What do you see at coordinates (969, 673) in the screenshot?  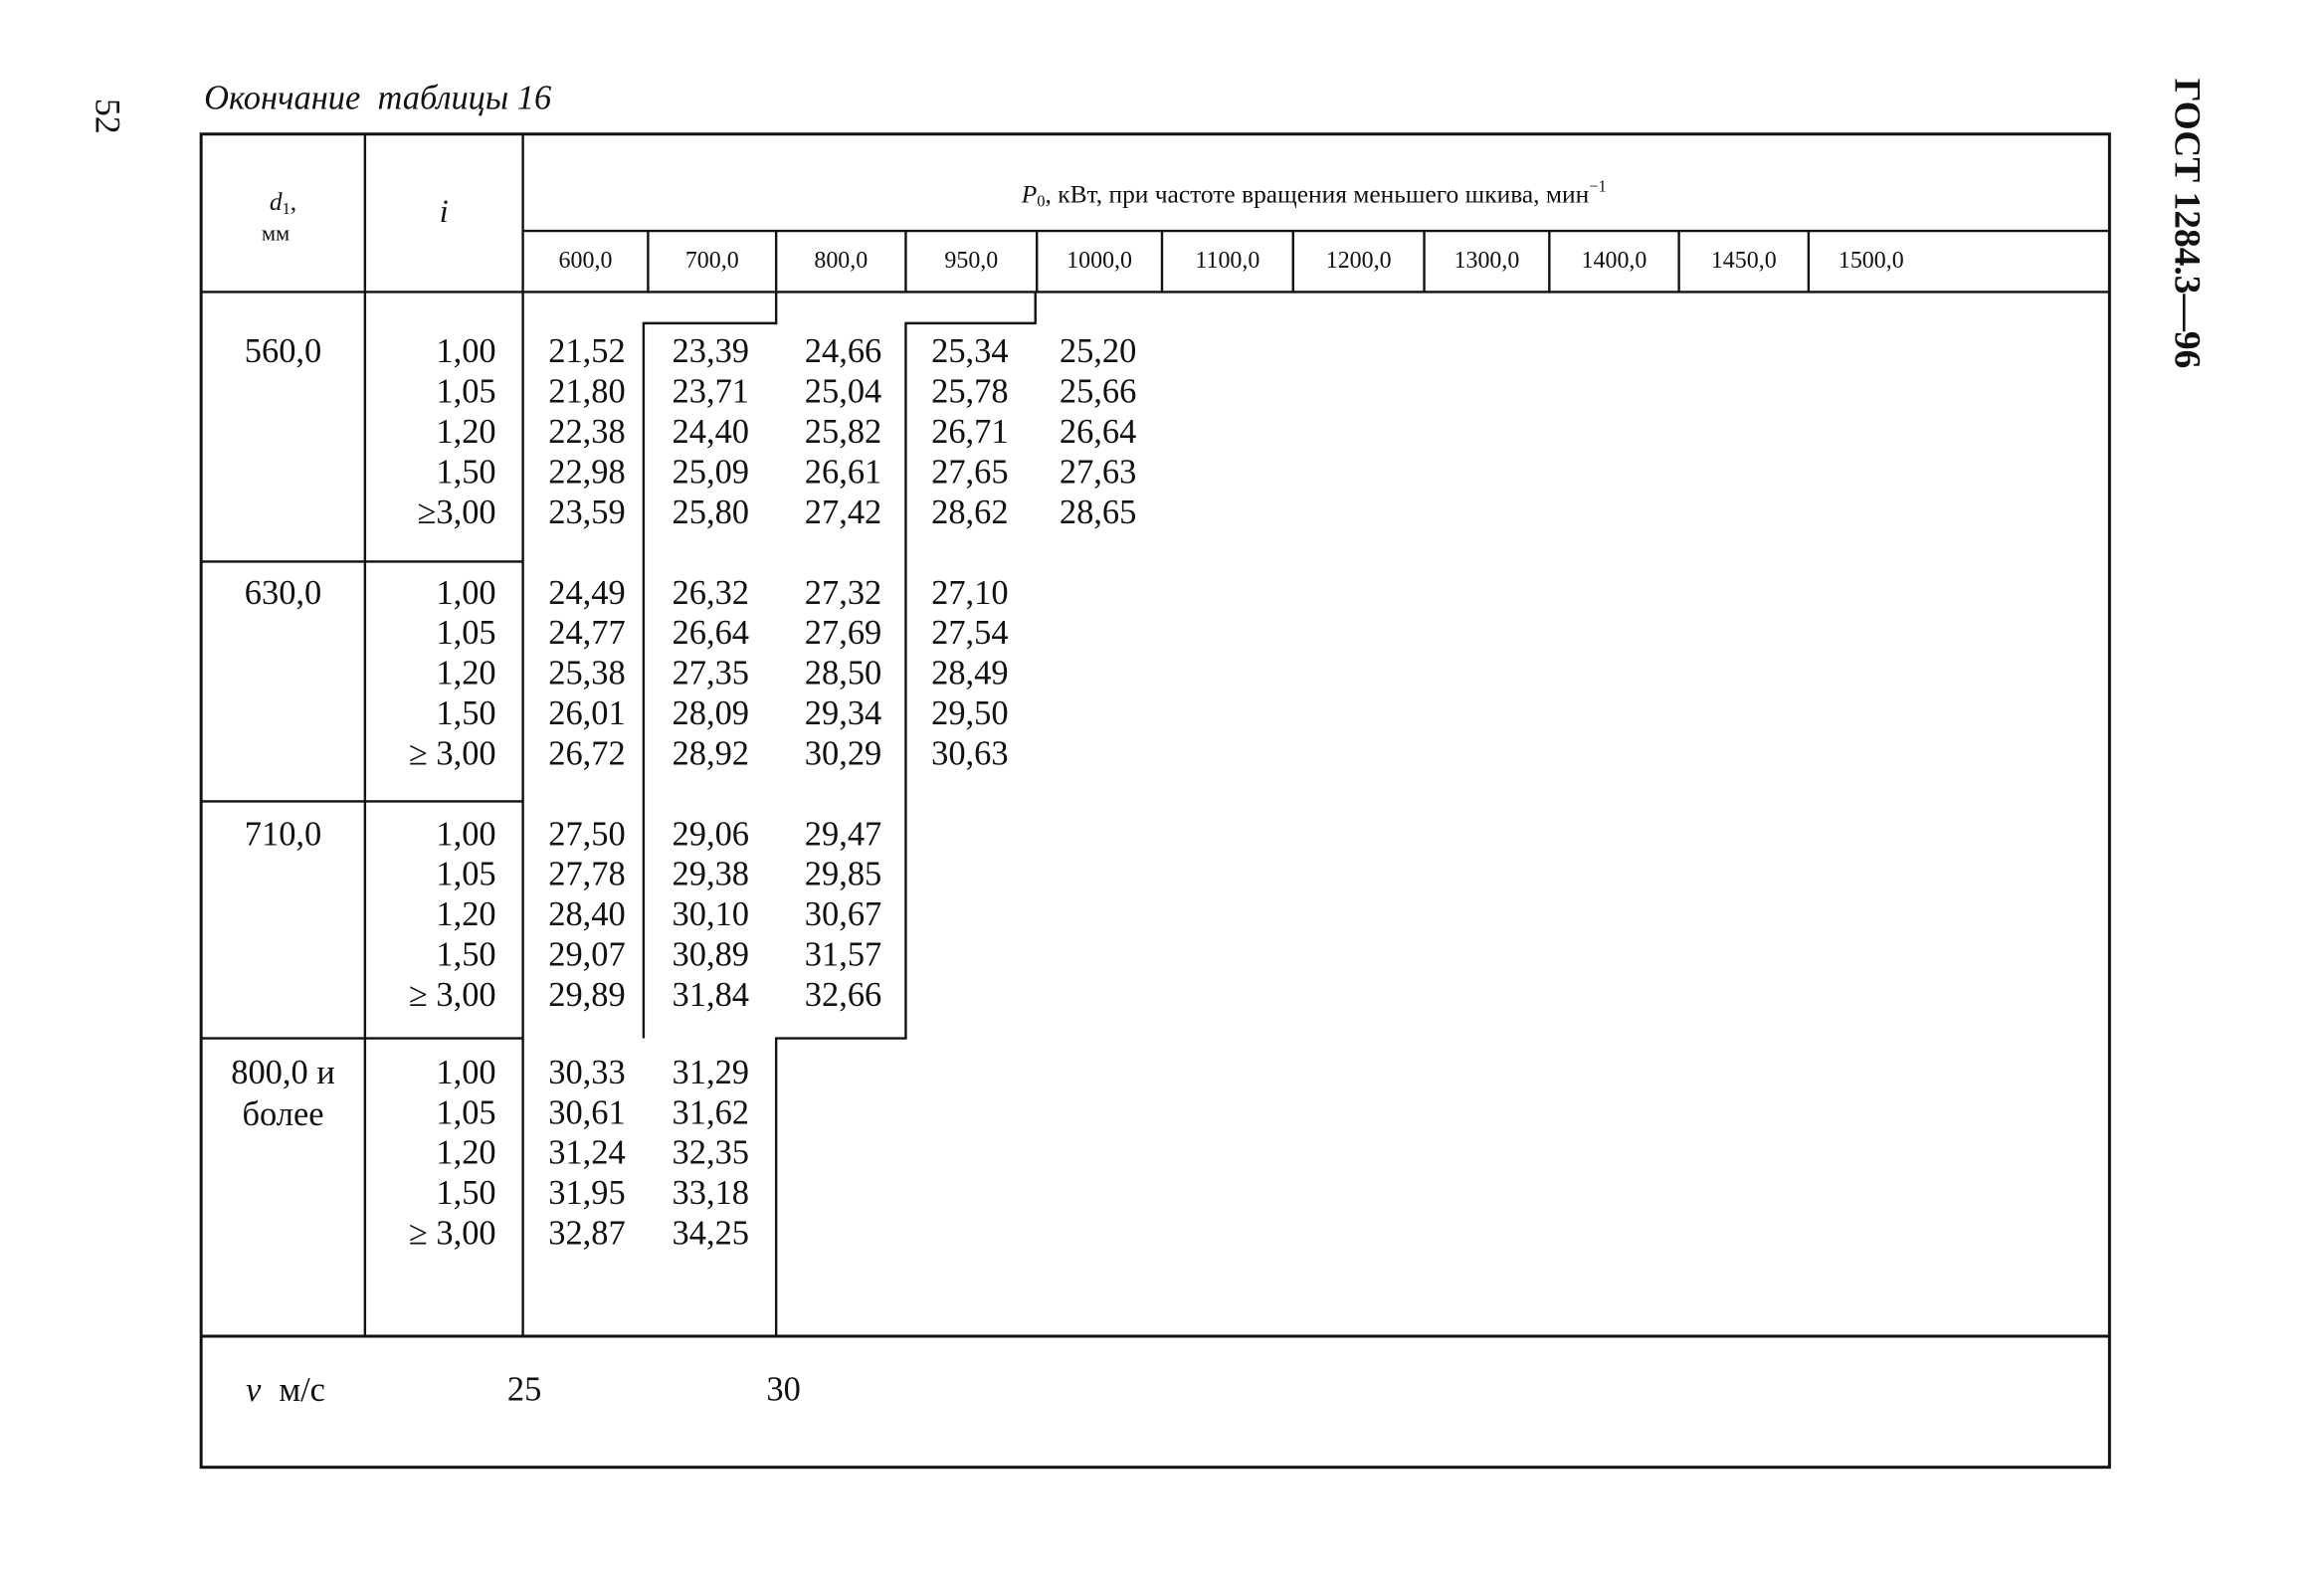 I see `power-value: 28,49` at bounding box center [969, 673].